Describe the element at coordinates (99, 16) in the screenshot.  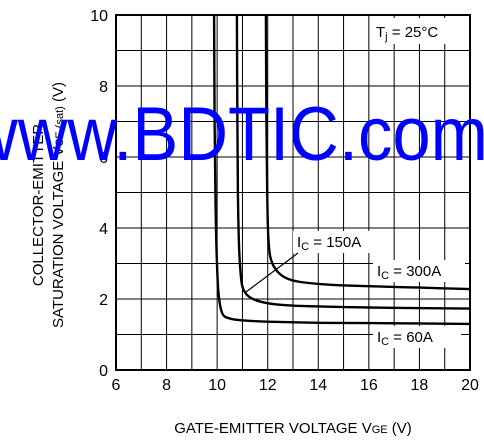
I see `y-tick-label: 10` at that location.